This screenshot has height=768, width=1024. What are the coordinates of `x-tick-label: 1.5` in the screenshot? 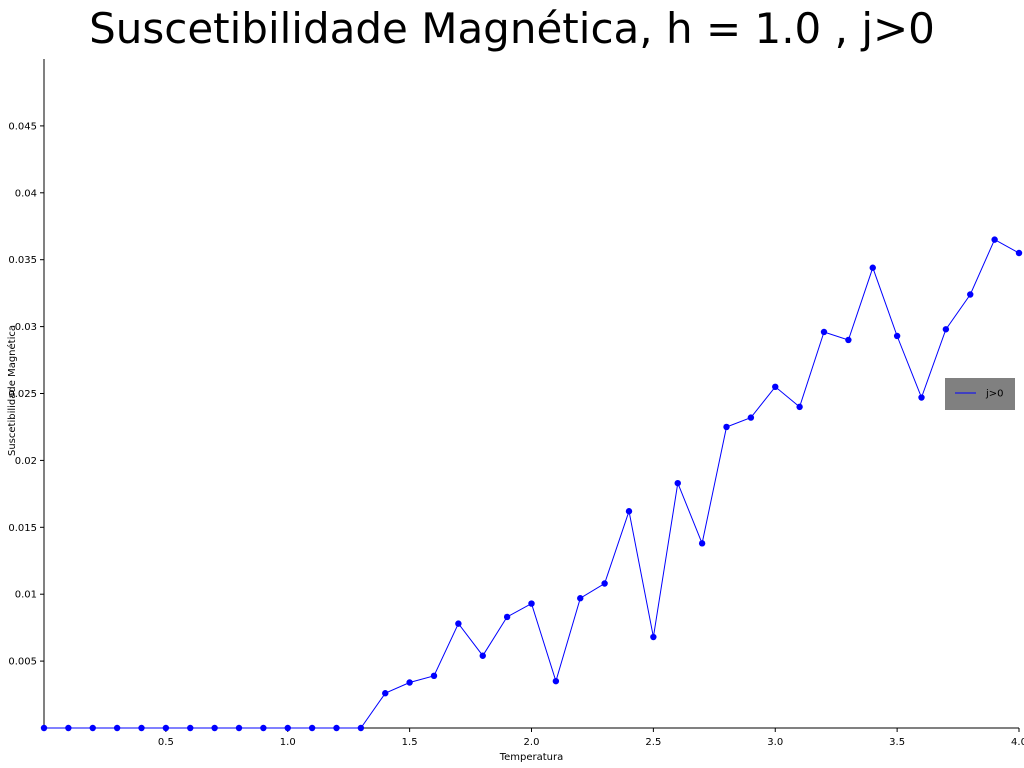 It's located at (410, 742).